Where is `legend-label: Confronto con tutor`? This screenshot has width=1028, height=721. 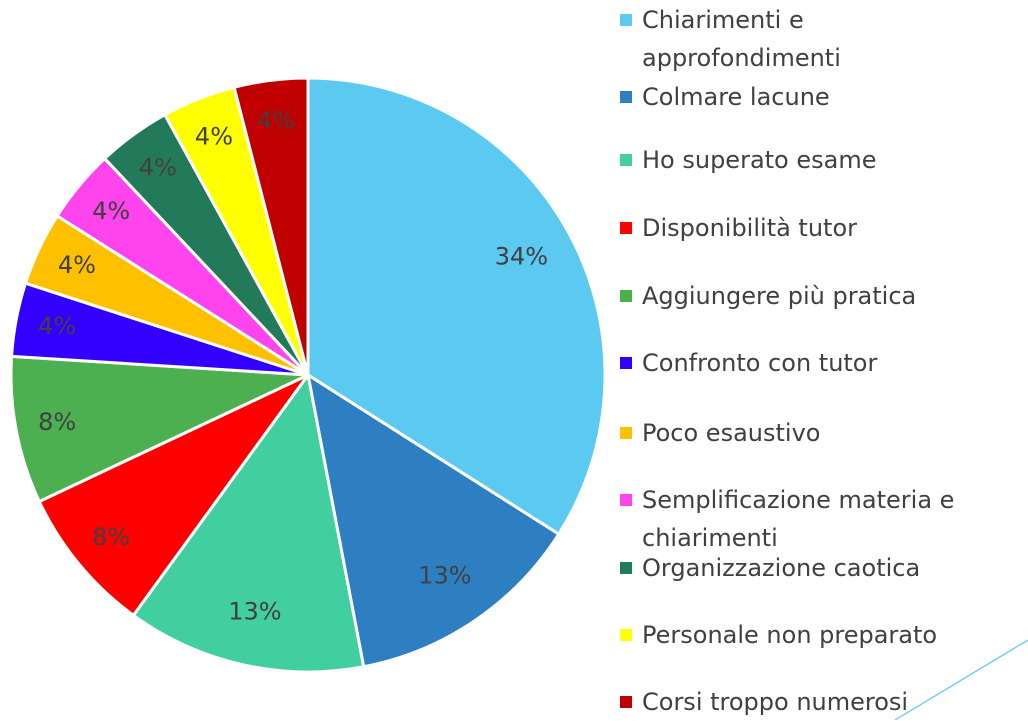 legend-label: Confronto con tutor is located at coordinates (760, 363).